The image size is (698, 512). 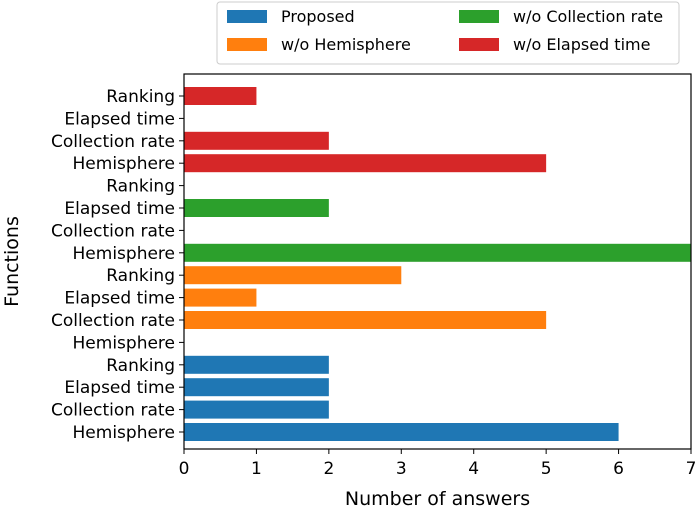 What do you see at coordinates (473, 469) in the screenshot?
I see `x-tick-label-4: 4` at bounding box center [473, 469].